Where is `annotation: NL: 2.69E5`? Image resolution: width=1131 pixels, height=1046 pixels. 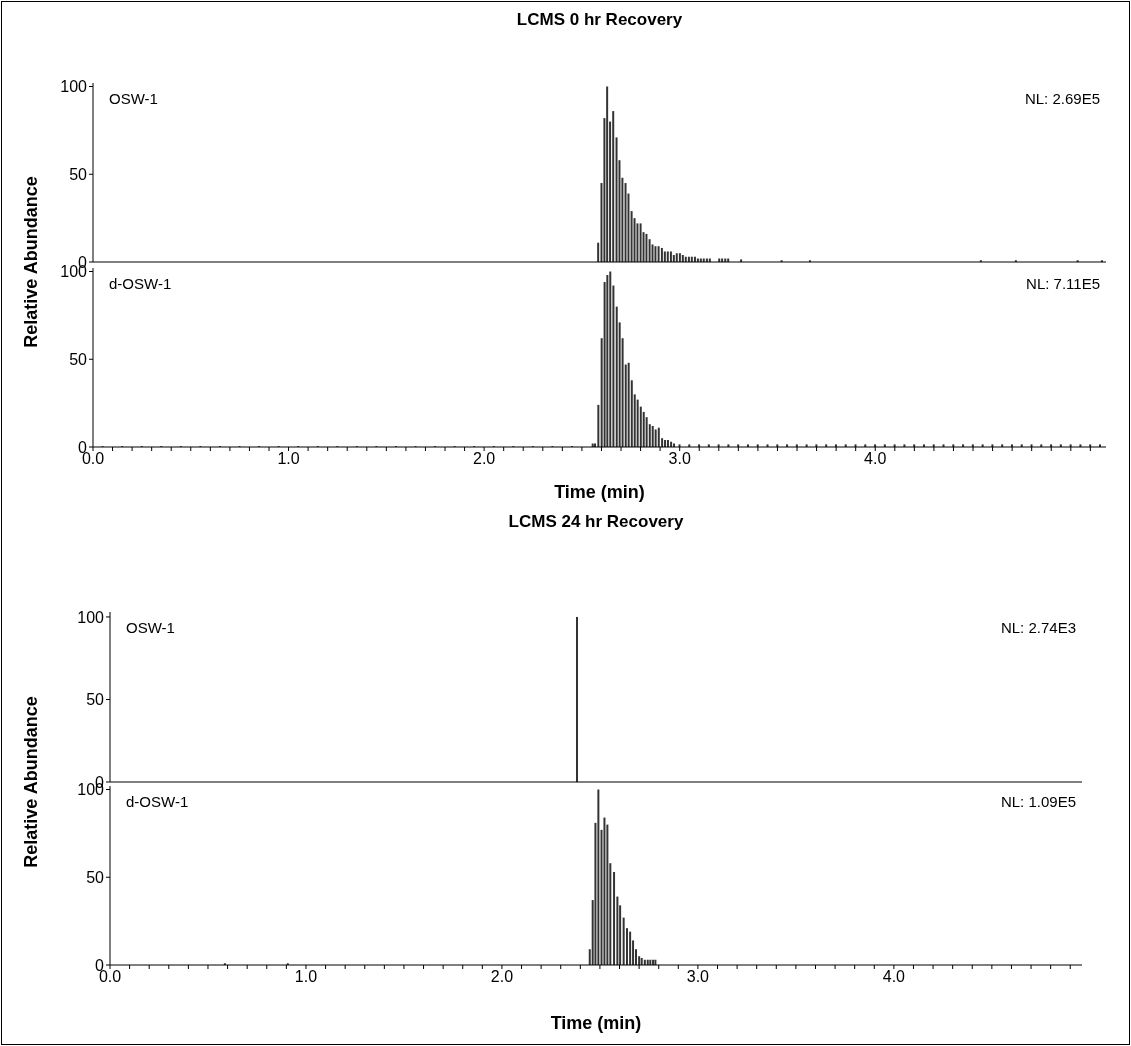 annotation: NL: 2.69E5 is located at coordinates (1062, 98).